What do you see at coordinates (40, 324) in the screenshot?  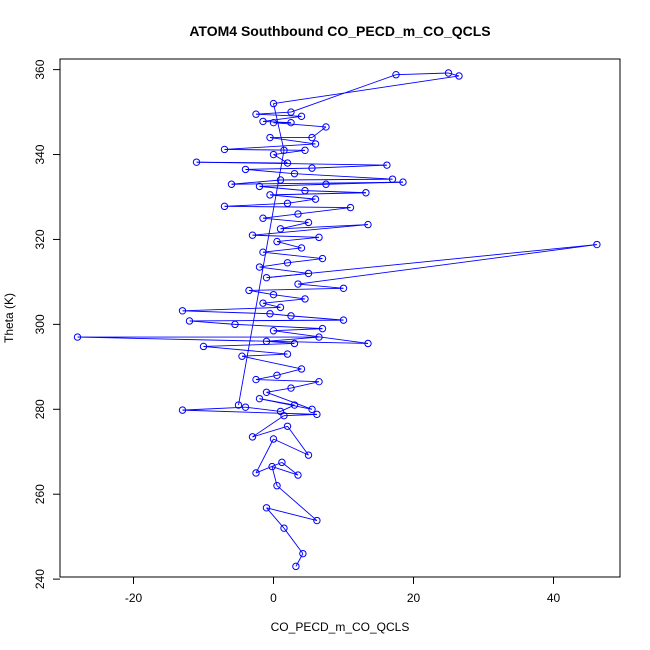 I see `y-tick-label: 300` at bounding box center [40, 324].